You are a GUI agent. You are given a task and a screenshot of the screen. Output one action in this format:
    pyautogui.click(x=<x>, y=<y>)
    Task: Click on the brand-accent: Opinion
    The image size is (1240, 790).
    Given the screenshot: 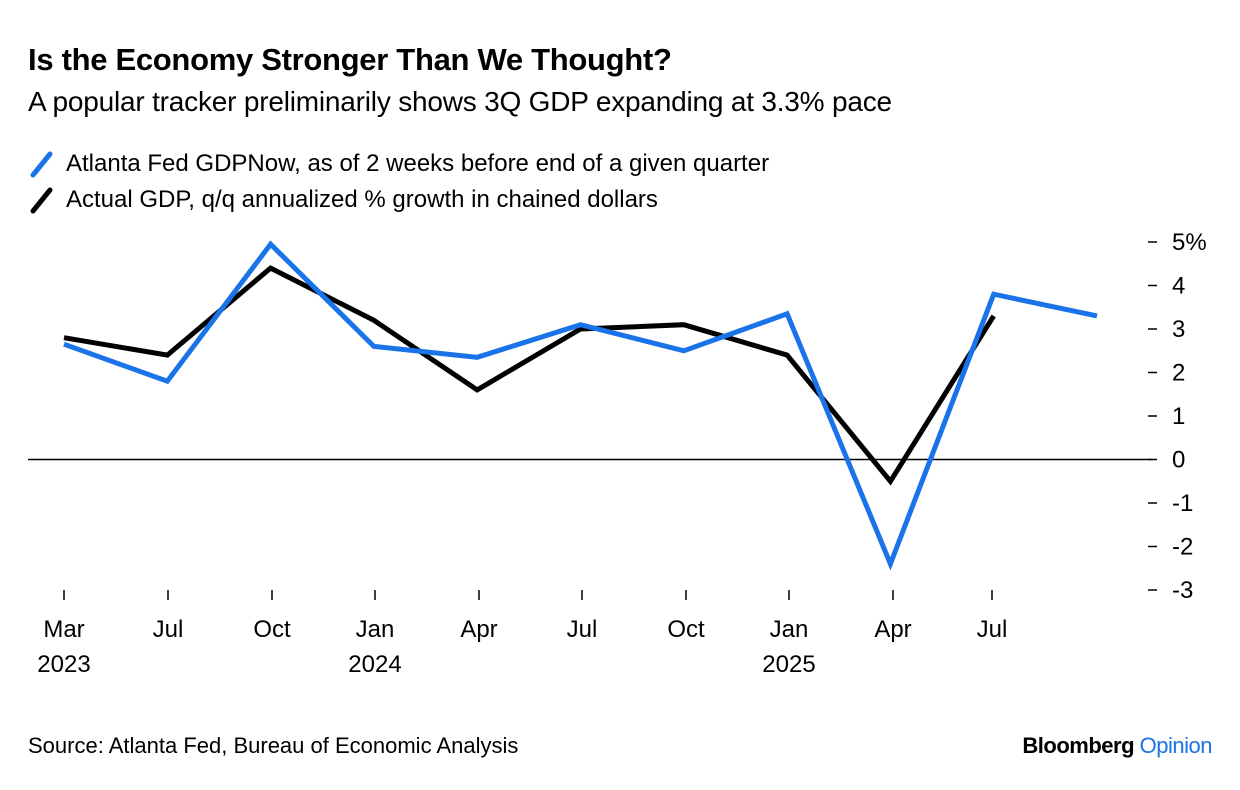 What is the action you would take?
    pyautogui.click(x=1176, y=745)
    